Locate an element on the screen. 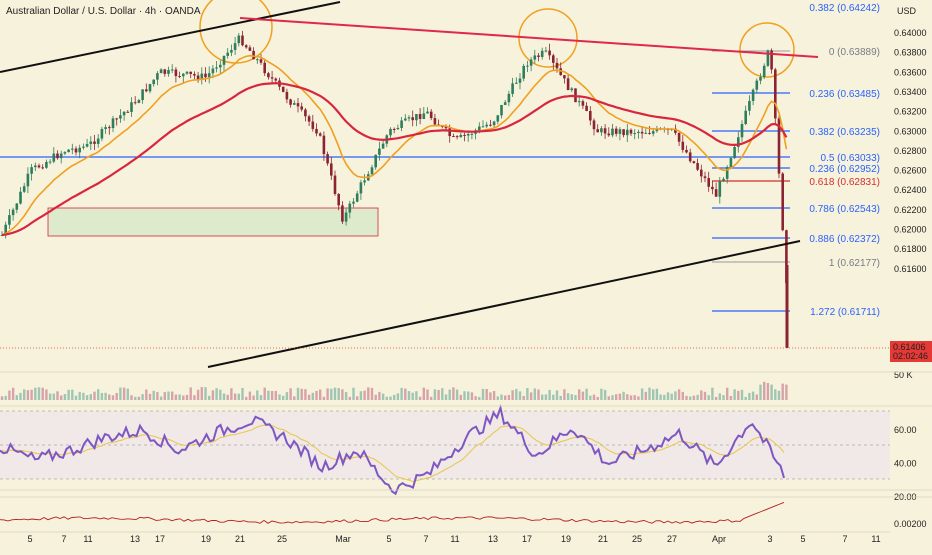 Image resolution: width=932 pixels, height=555 pixels. date-tick-label: Apr is located at coordinates (719, 539).